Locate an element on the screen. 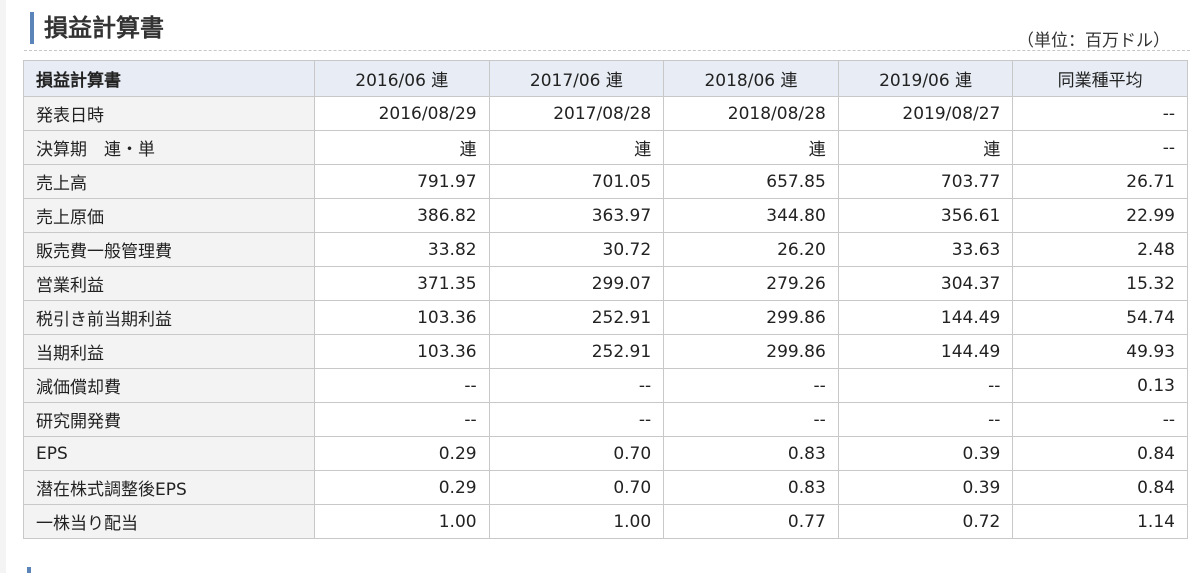 This screenshot has width=1200, height=573. table-cell: 299.86 is located at coordinates (751, 317).